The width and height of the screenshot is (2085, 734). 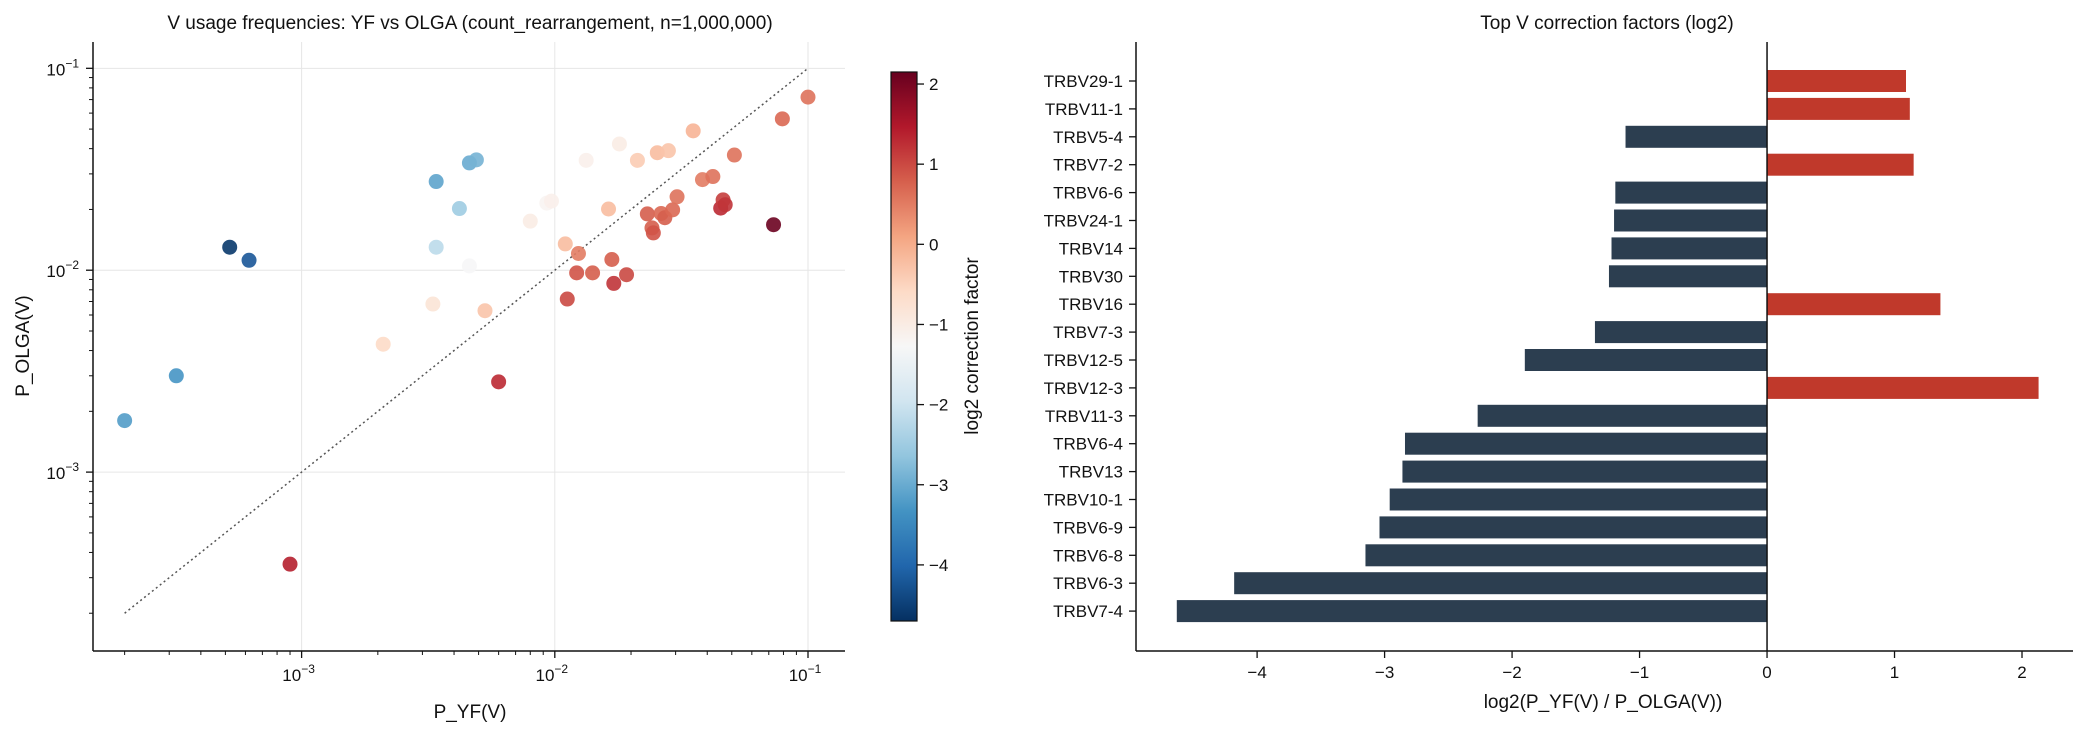 I want to click on colorbar-ticks: 2 1 0 −1 −2 −3 −4, so click(x=932, y=325).